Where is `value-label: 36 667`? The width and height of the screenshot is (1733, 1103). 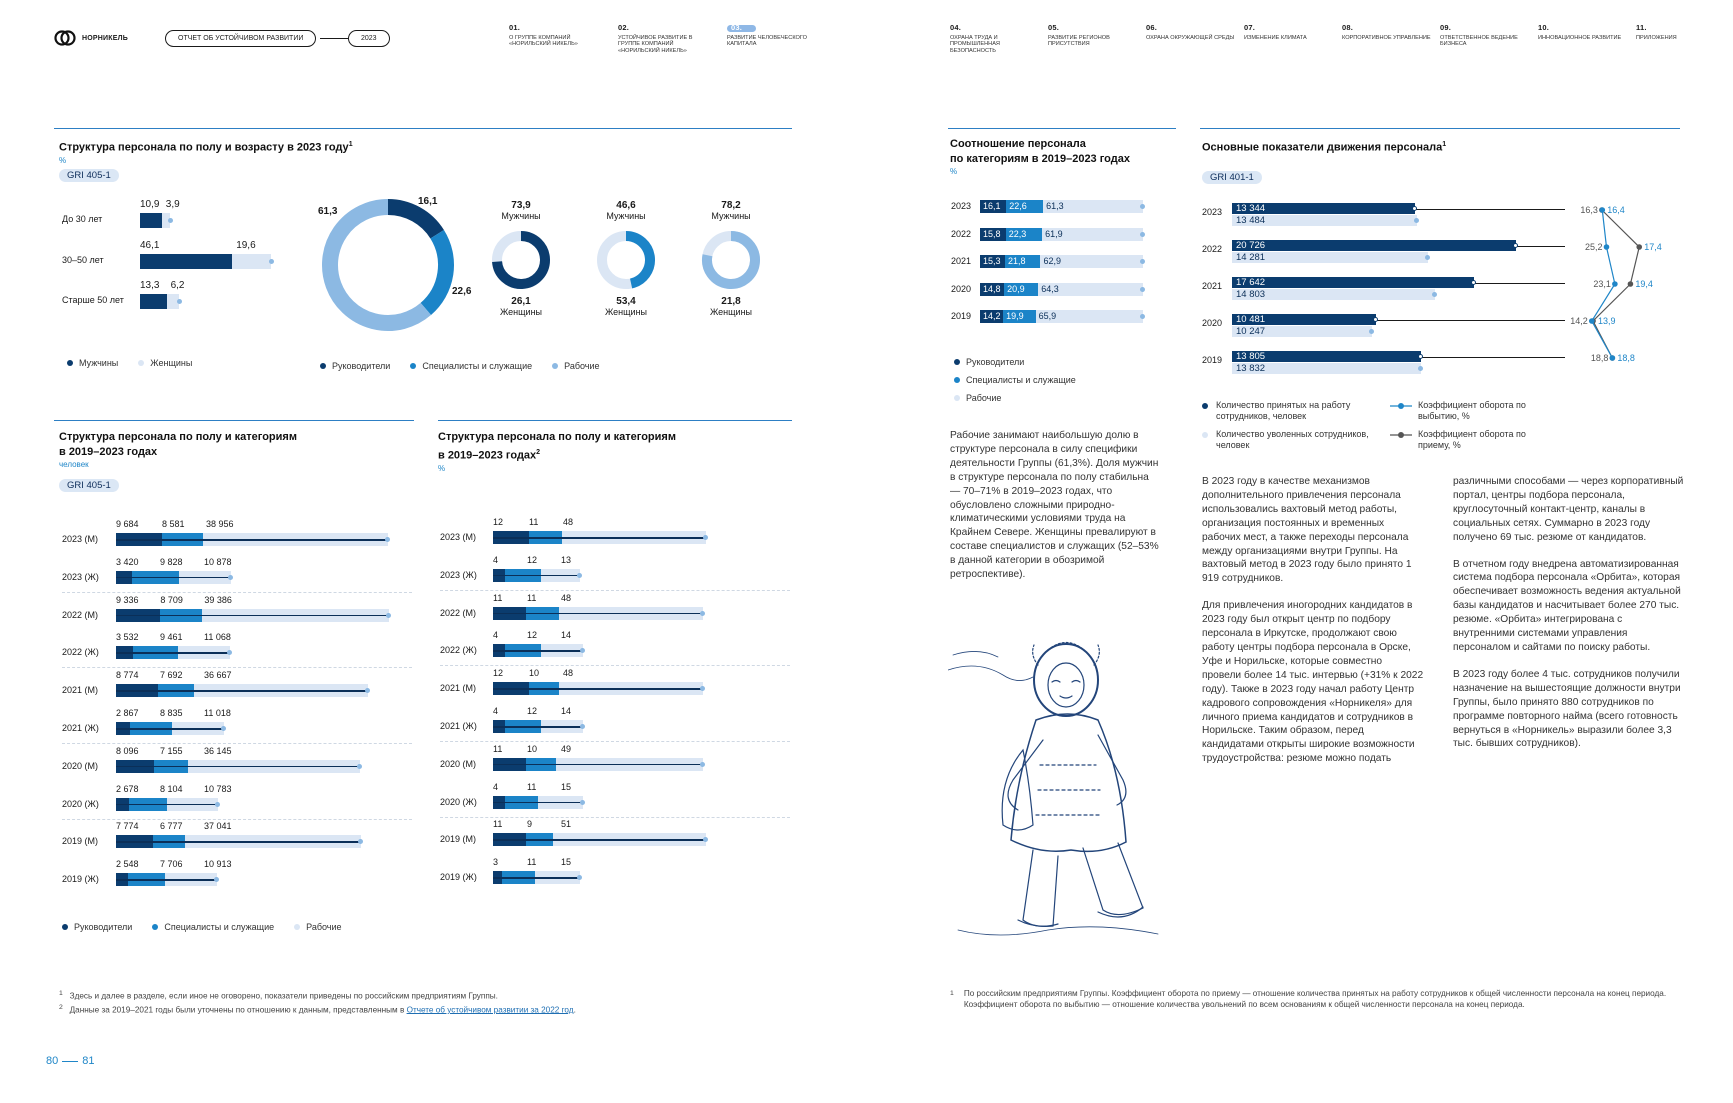
value-label: 36 667 is located at coordinates (218, 675).